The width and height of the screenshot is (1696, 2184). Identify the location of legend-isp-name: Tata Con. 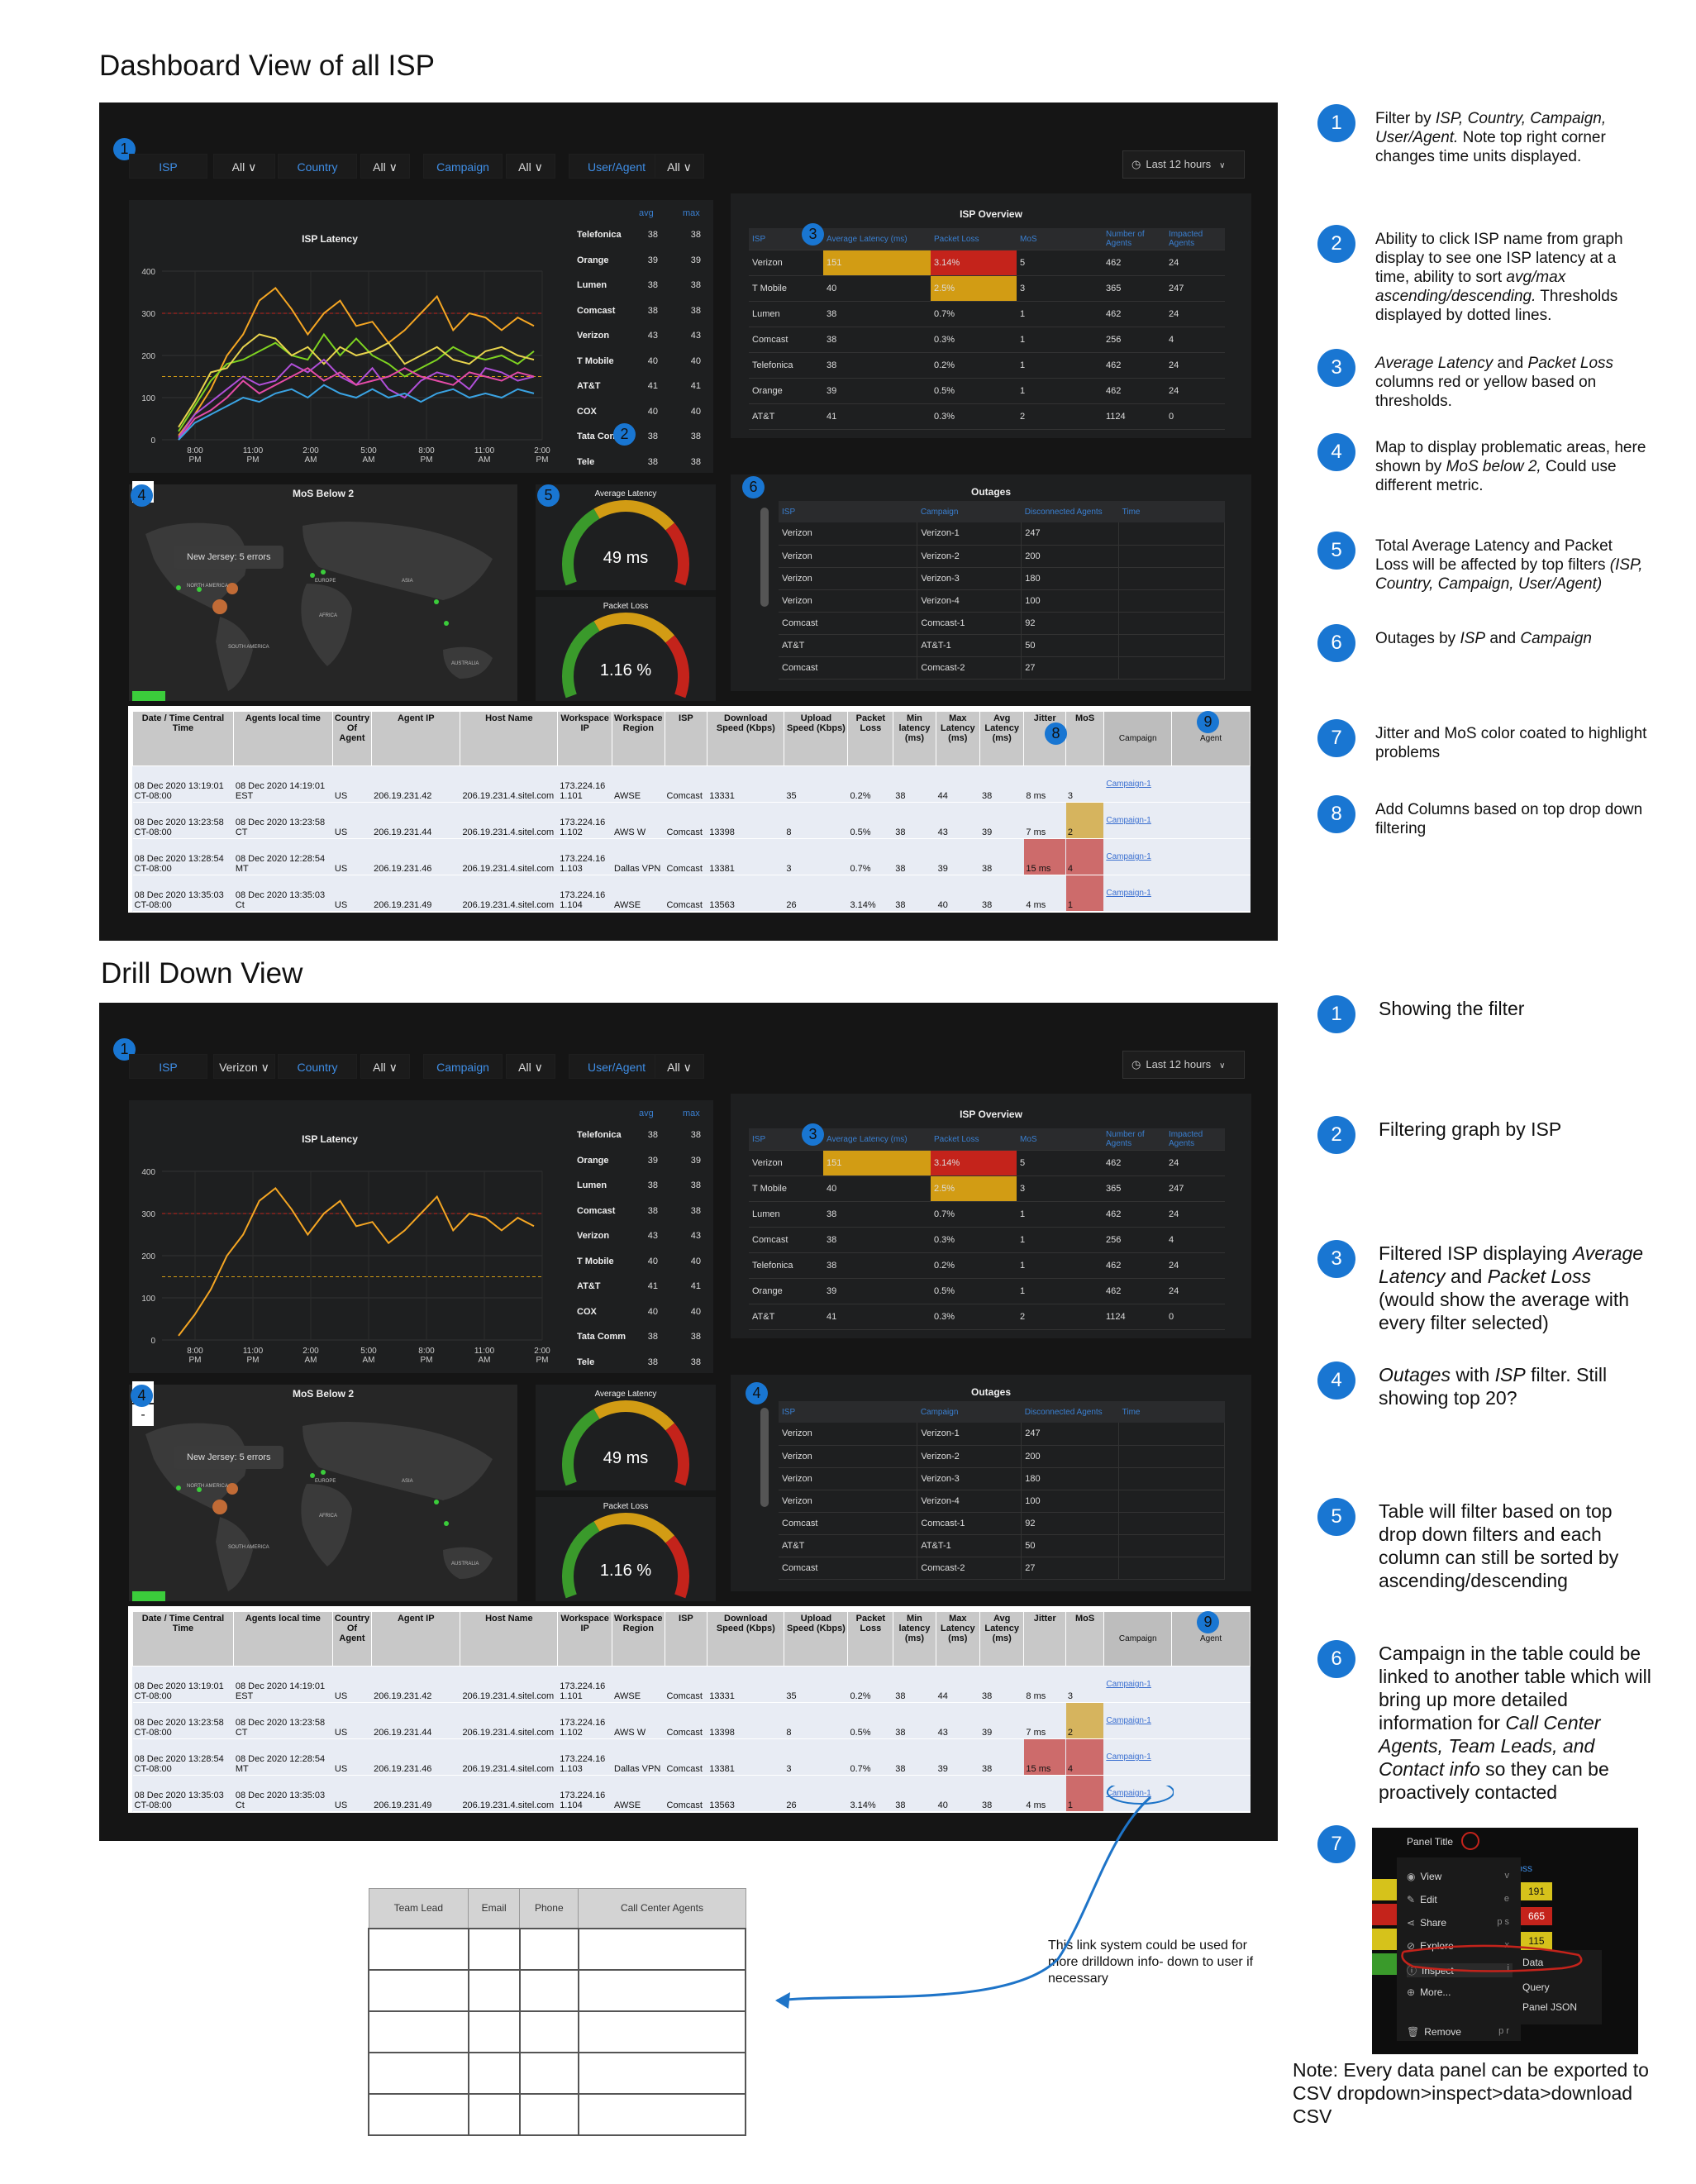
(596, 436).